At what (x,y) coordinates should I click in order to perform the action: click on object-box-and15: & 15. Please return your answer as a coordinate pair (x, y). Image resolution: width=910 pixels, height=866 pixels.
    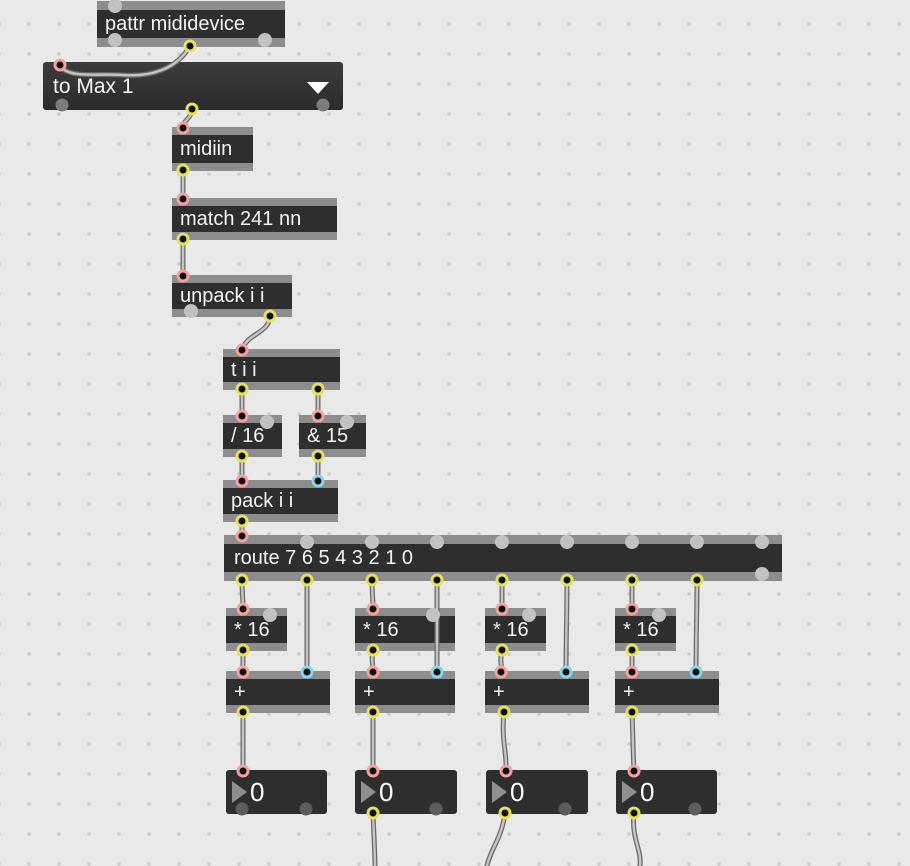
    Looking at the image, I should click on (332, 436).